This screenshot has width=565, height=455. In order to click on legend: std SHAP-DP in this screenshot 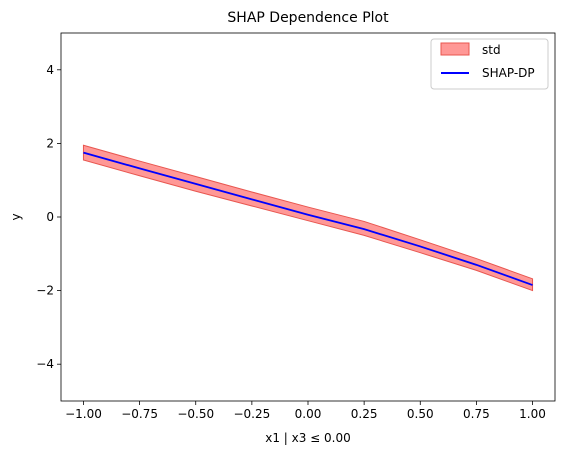, I will do `click(489, 64)`.